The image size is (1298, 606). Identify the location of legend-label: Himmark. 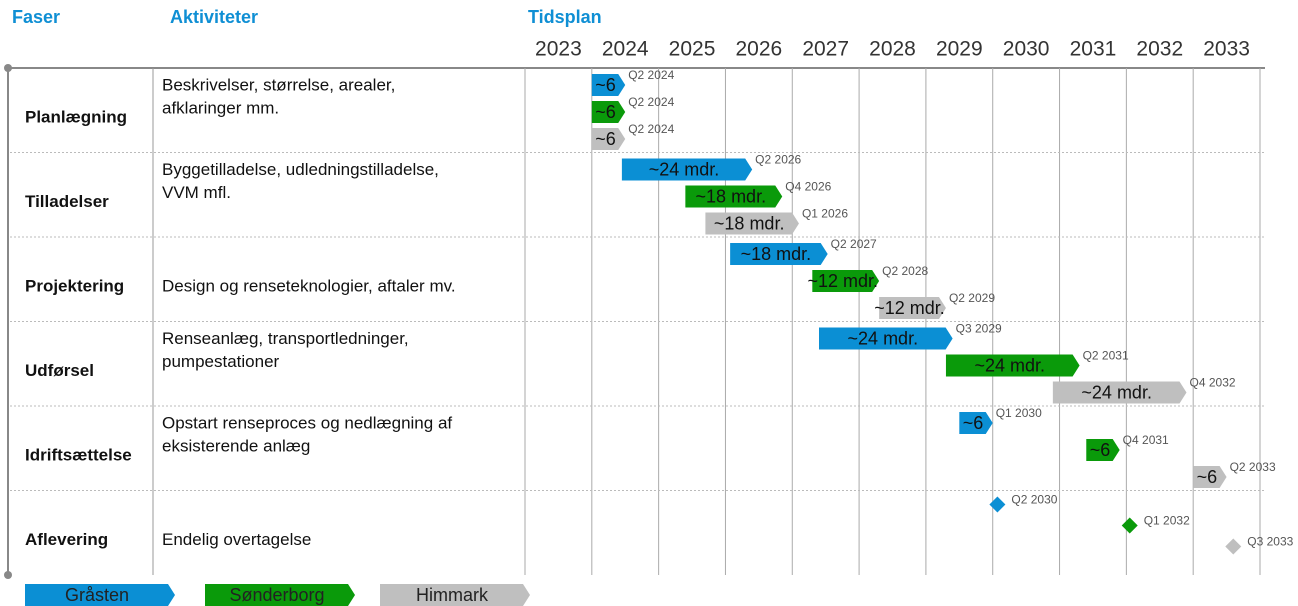
(452, 595).